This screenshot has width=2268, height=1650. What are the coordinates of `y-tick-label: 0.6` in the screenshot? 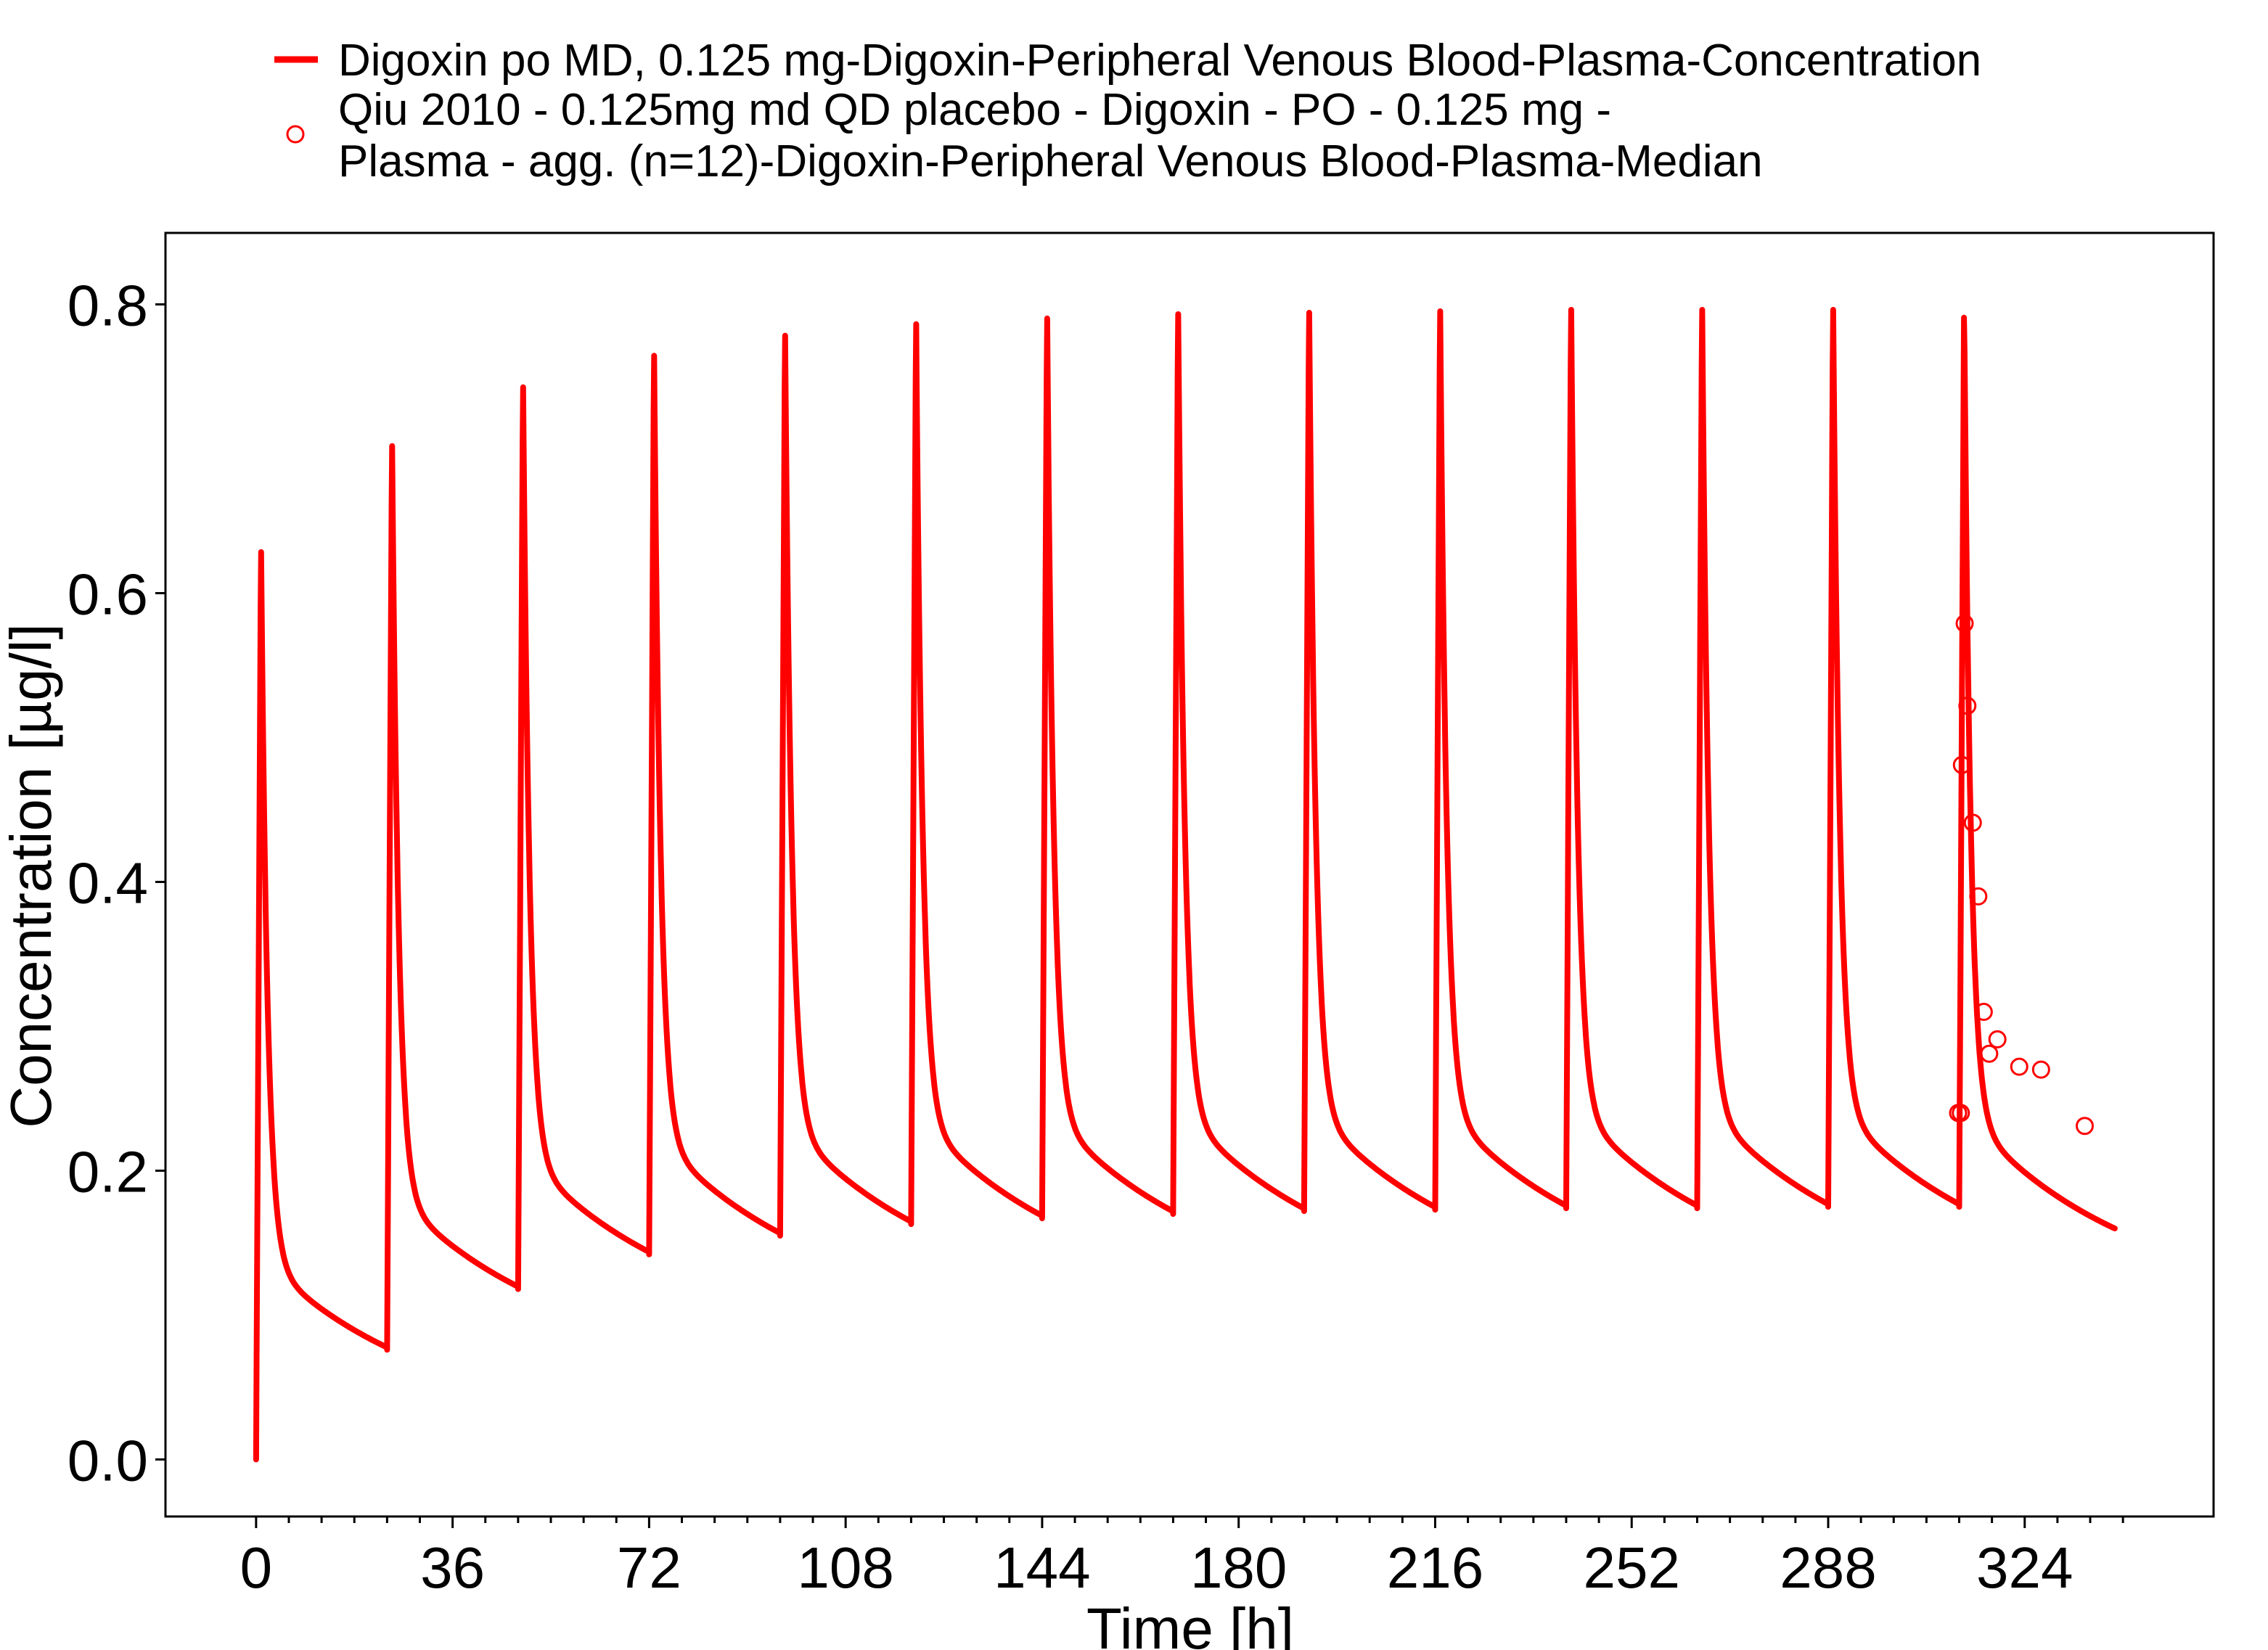 It's located at (107, 594).